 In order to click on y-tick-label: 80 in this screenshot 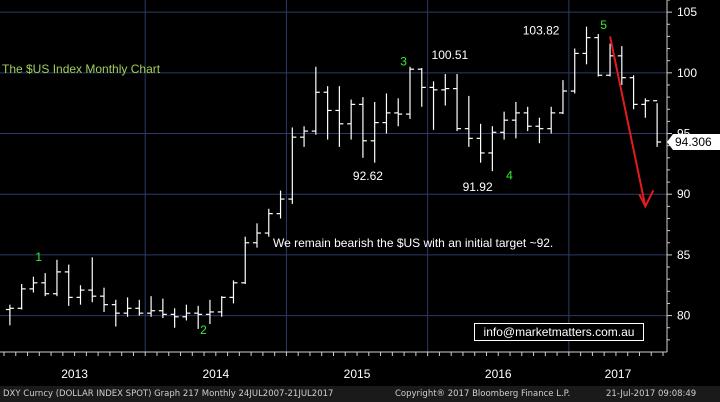, I will do `click(684, 316)`.